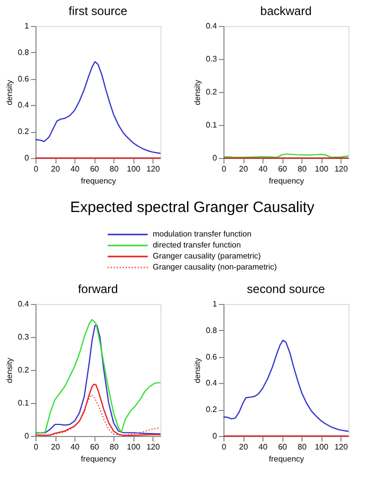 This screenshot has height=489, width=373. I want to click on chart-title: second source, so click(286, 289).